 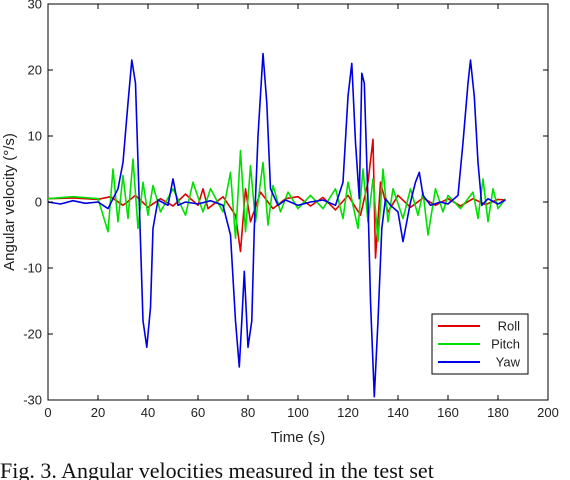 I want to click on y-tick-label: 10, so click(x=35, y=136).